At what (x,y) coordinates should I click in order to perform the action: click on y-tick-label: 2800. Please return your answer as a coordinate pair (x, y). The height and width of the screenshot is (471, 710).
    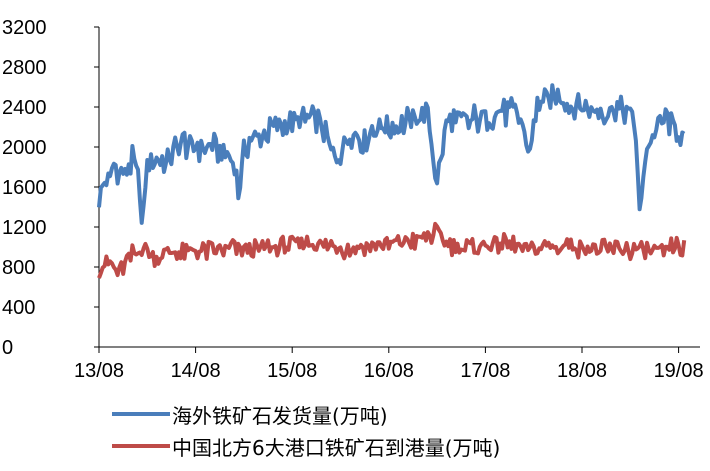
    Looking at the image, I should click on (24, 68).